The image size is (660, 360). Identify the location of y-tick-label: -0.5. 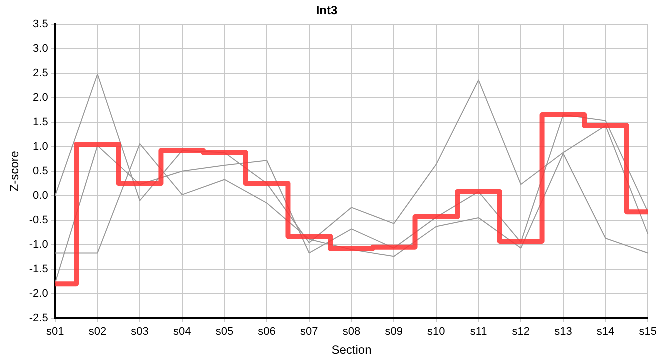
(38, 220).